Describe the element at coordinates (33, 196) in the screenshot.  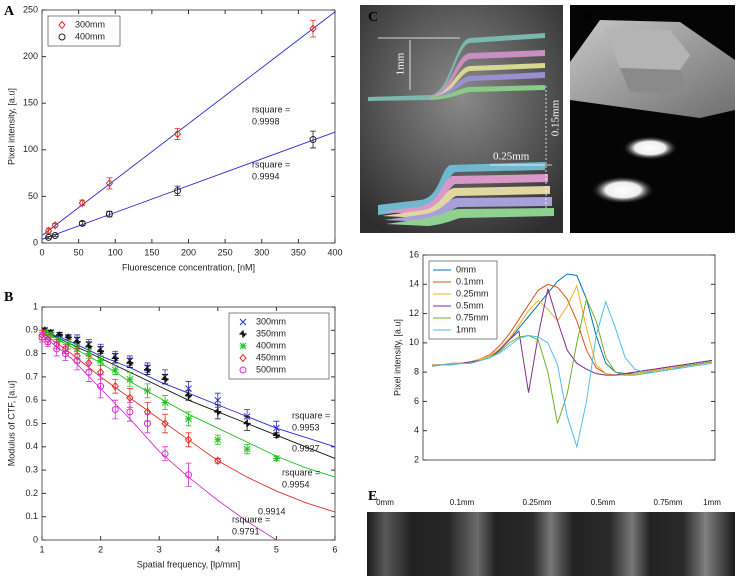
I see `y-tick-label: 50` at that location.